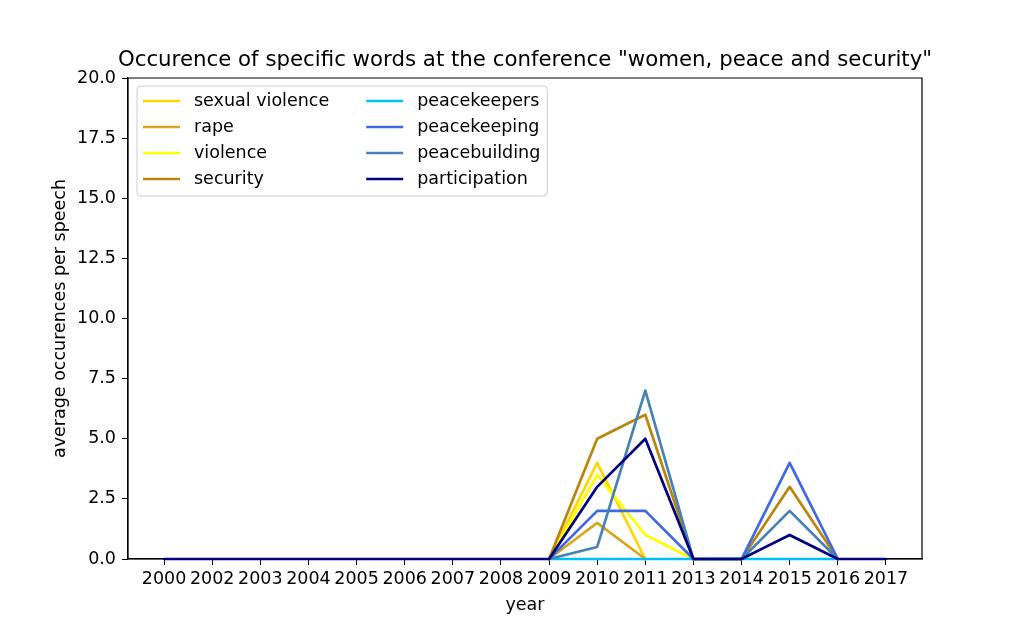 The width and height of the screenshot is (1024, 640). What do you see at coordinates (102, 557) in the screenshot?
I see `y-tick-label: 0.0` at bounding box center [102, 557].